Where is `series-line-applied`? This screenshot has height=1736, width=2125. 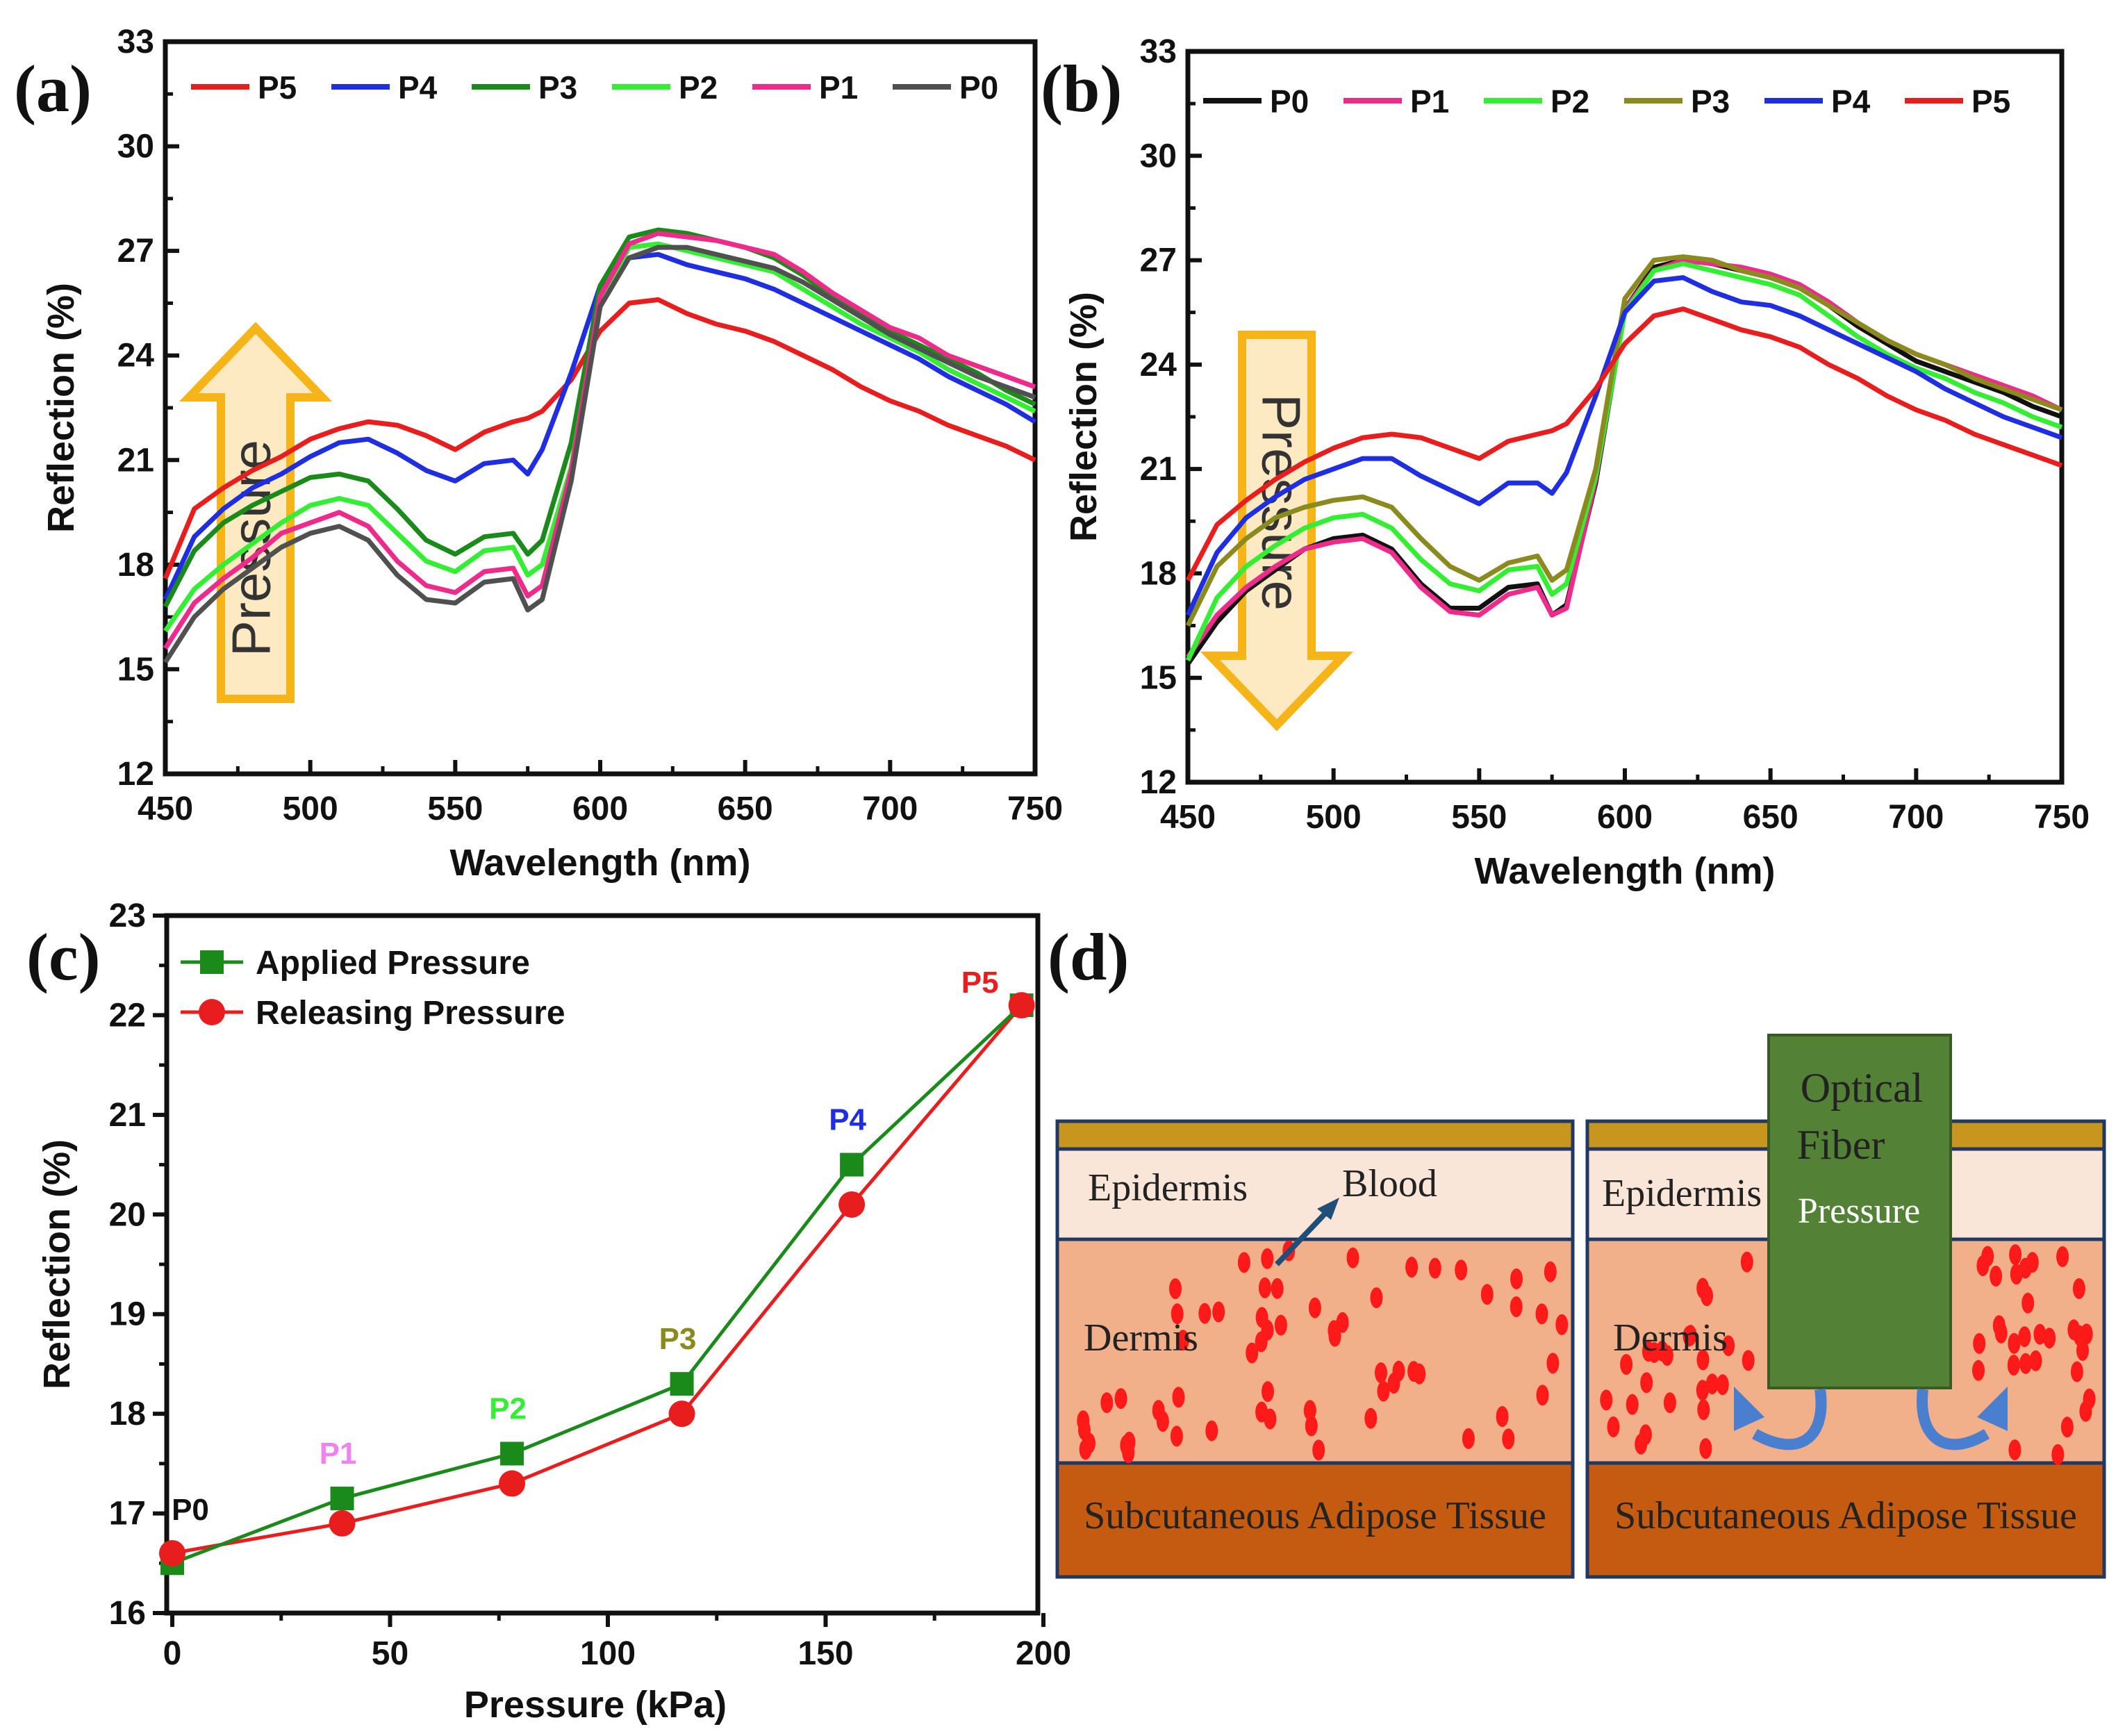 series-line-applied is located at coordinates (597, 1284).